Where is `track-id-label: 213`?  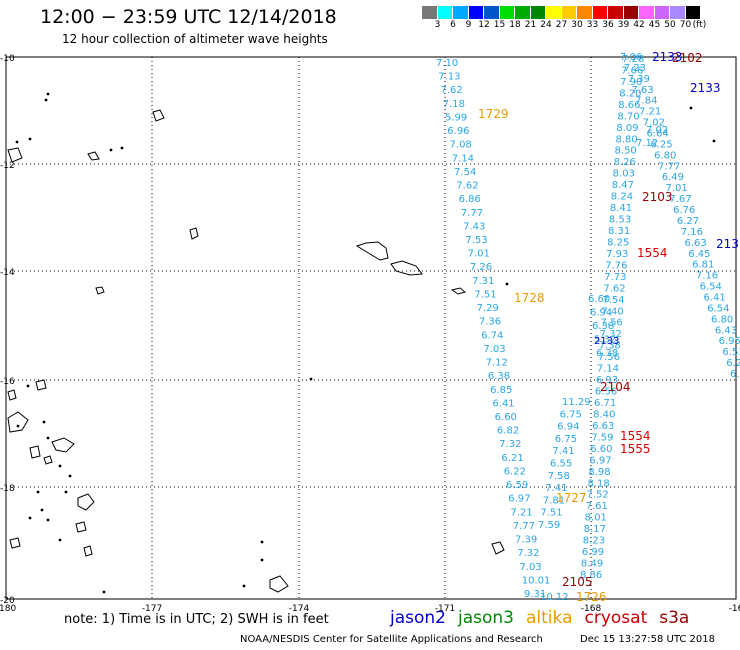 track-id-label: 213 is located at coordinates (727, 244).